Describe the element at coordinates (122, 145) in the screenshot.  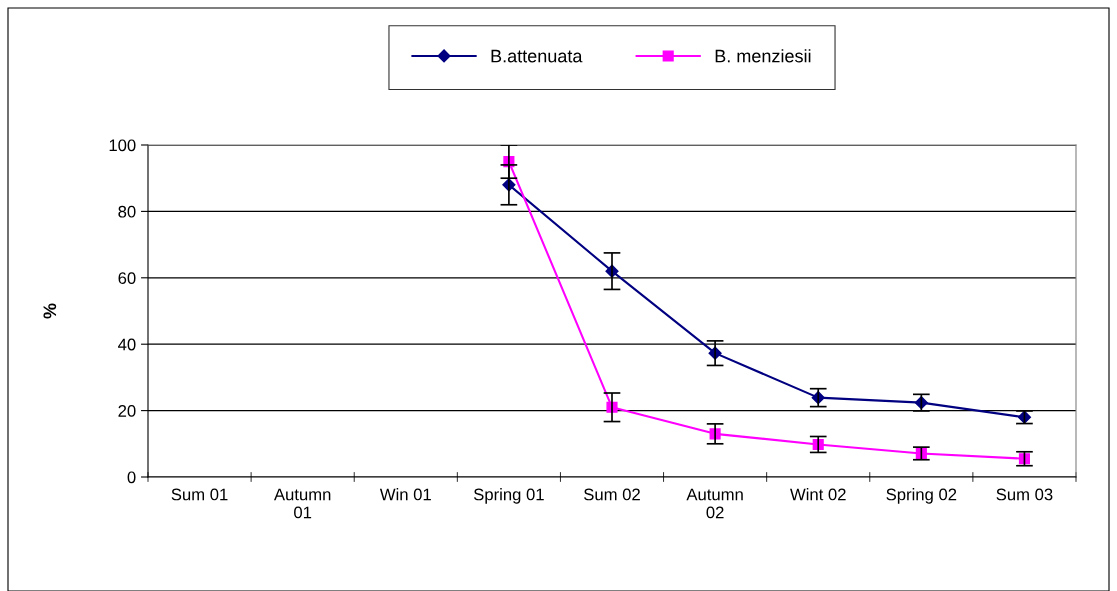
I see `y-tick-label: 100` at that location.